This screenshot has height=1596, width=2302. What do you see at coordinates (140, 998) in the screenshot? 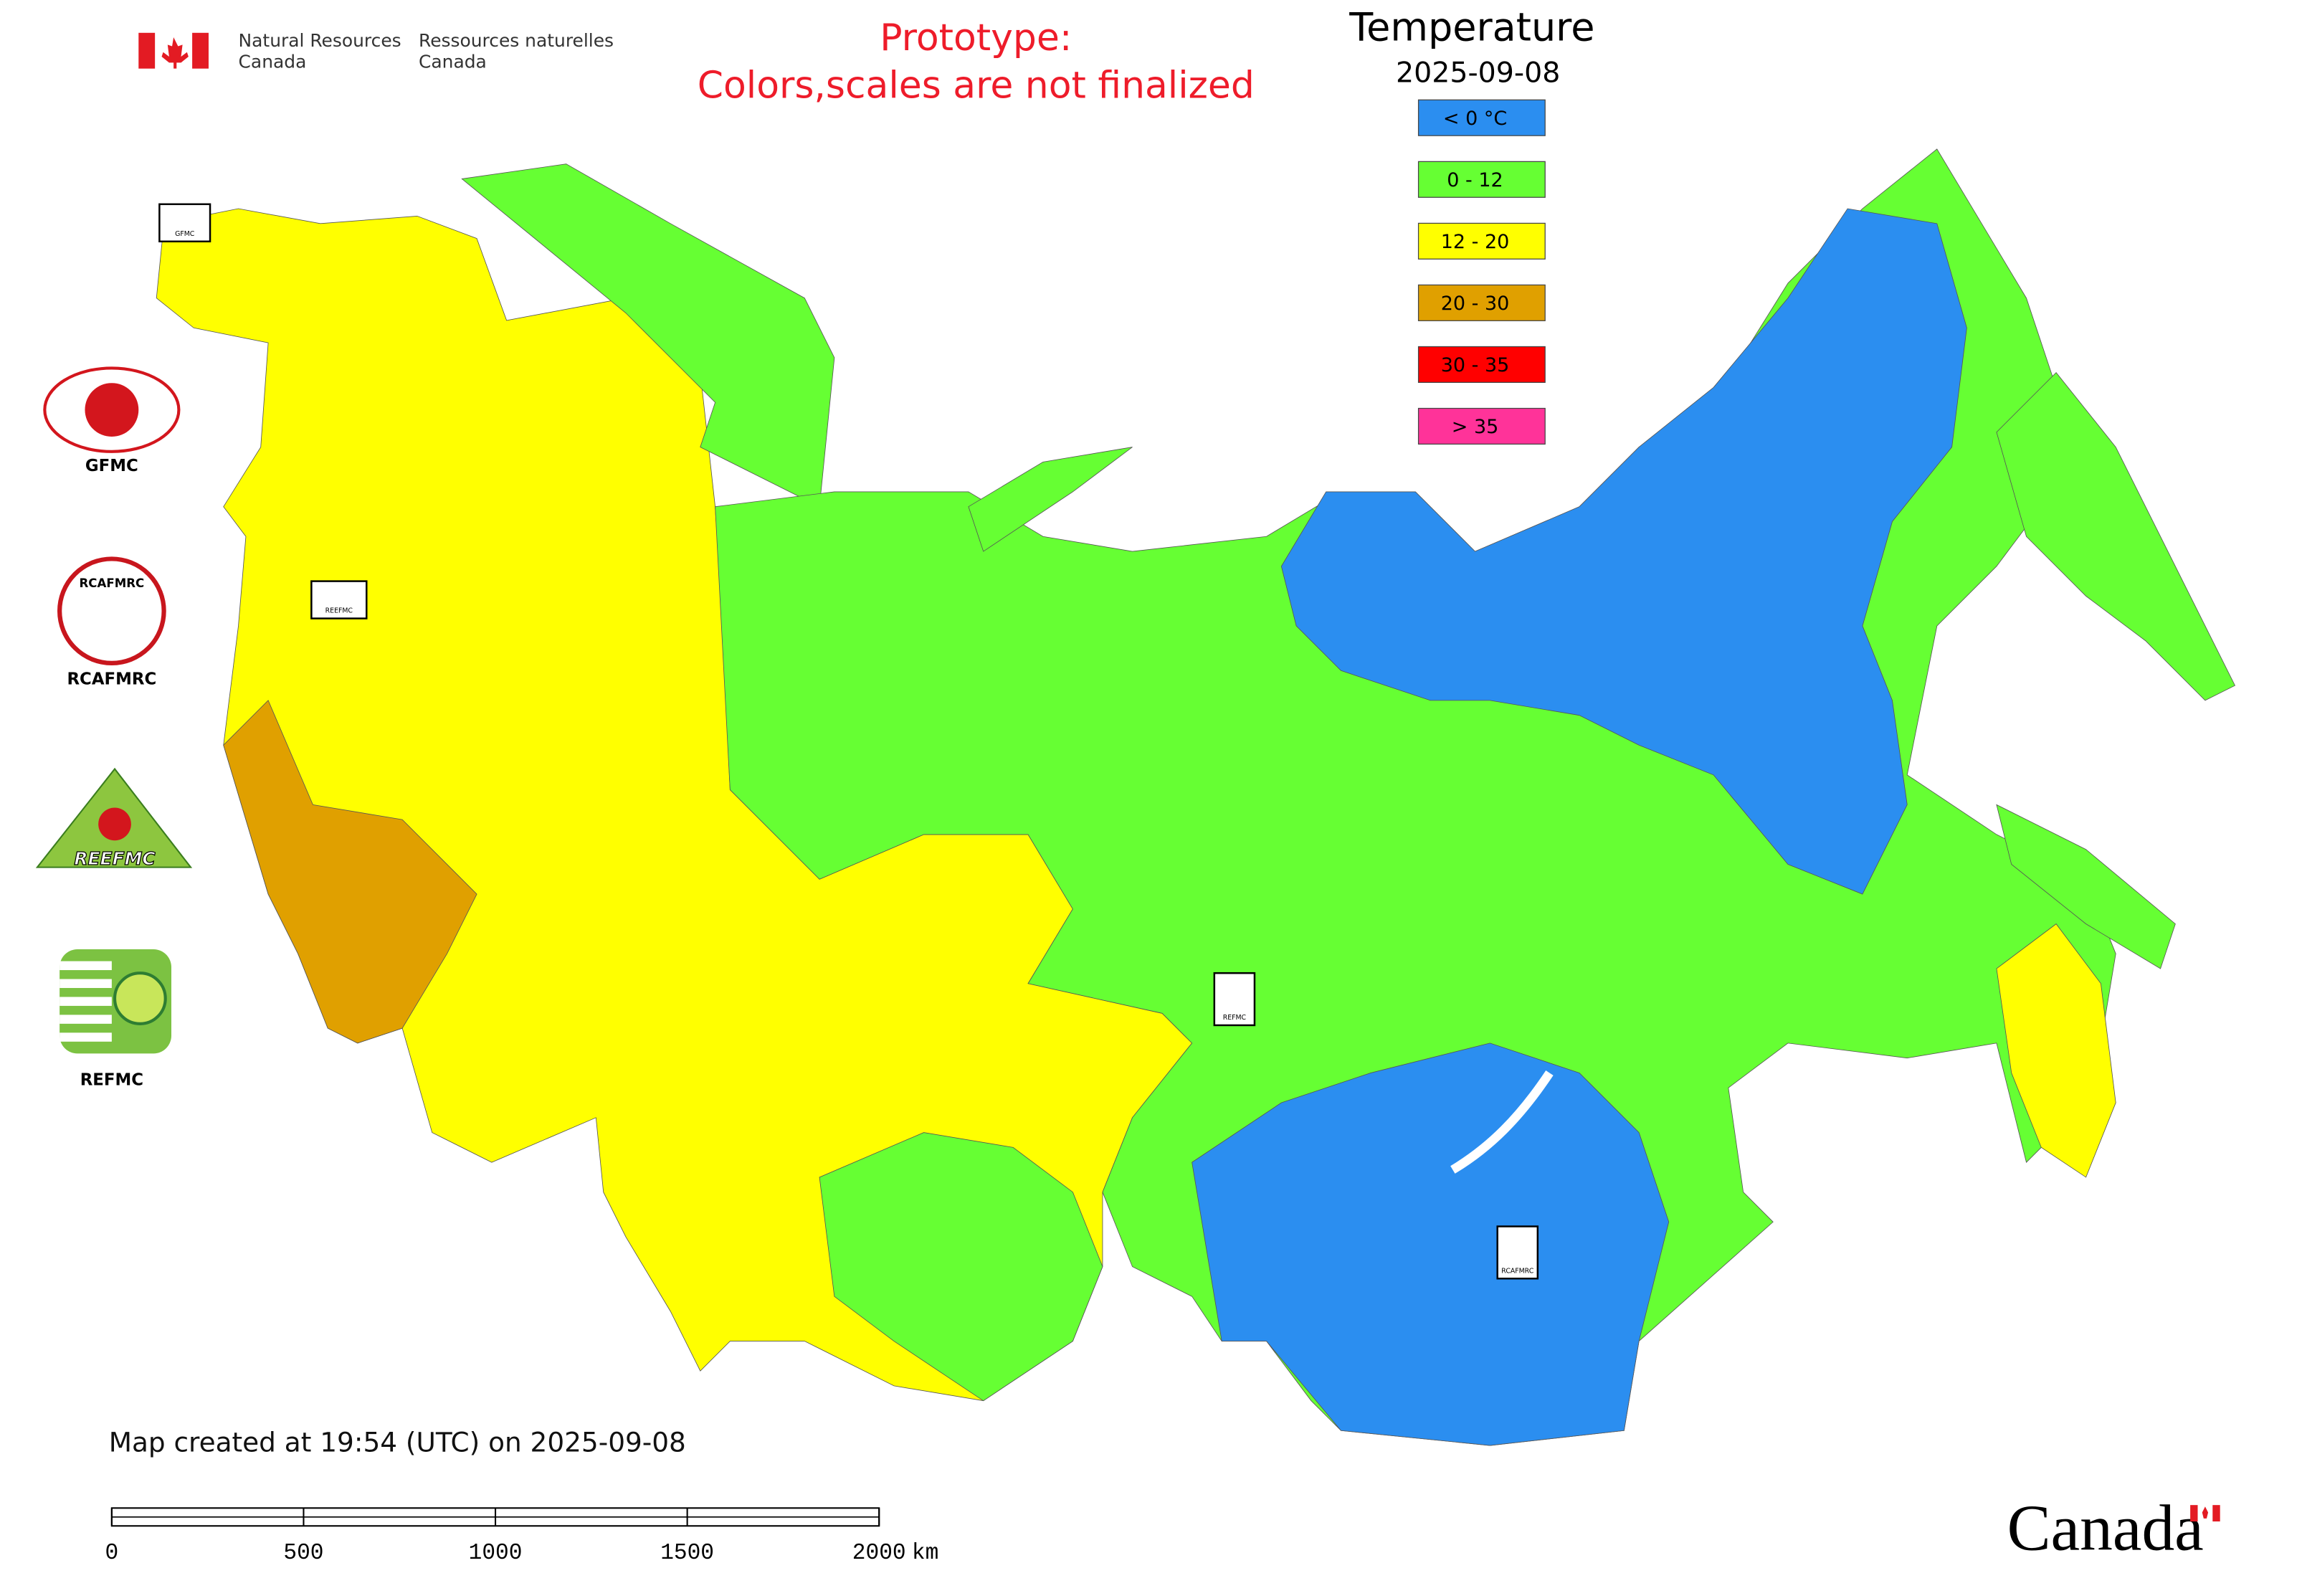
I see `refmc-emblem` at bounding box center [140, 998].